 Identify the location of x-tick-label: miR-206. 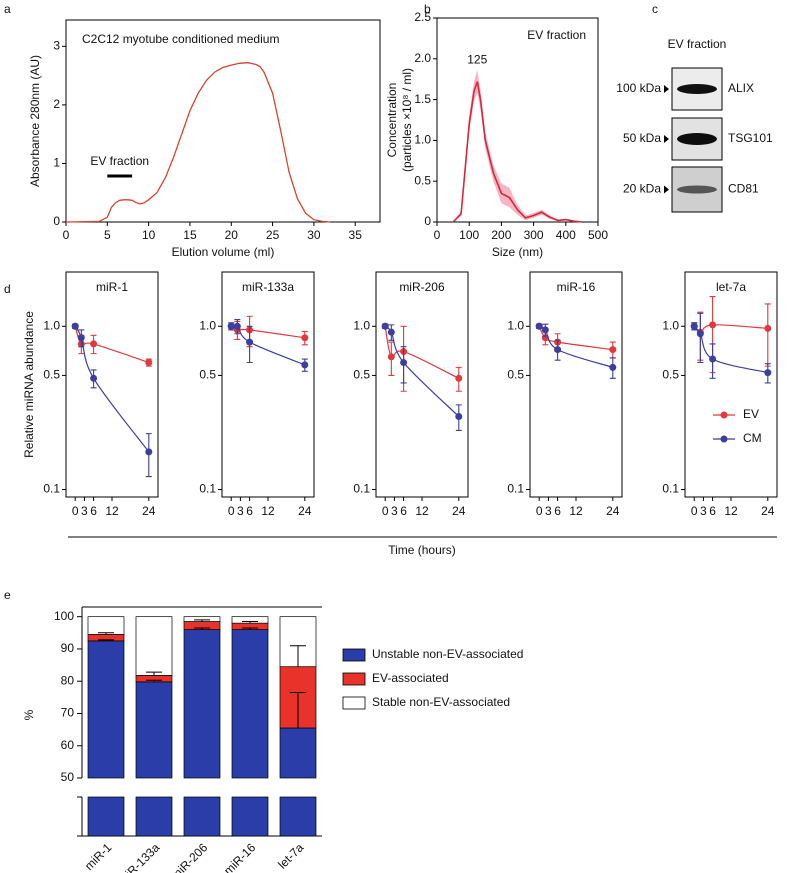
(189, 856).